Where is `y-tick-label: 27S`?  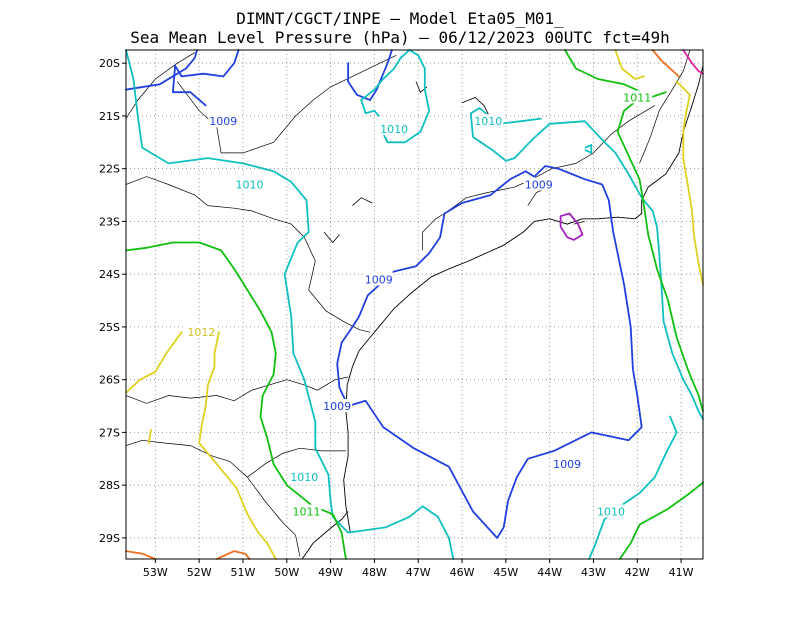
y-tick-label: 27S is located at coordinates (109, 432).